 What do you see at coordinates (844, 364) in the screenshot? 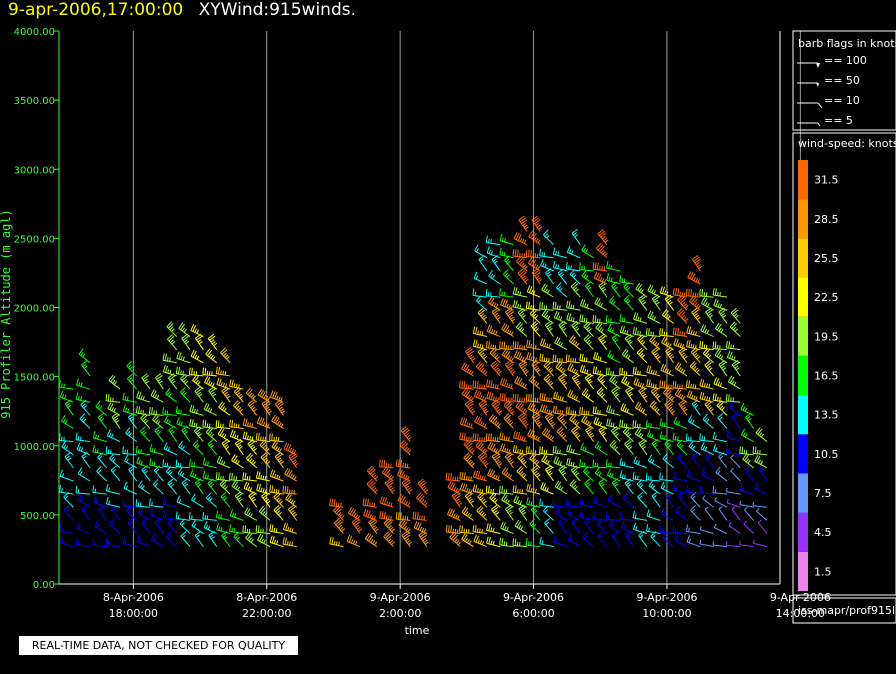
I see `speed-legend-box` at bounding box center [844, 364].